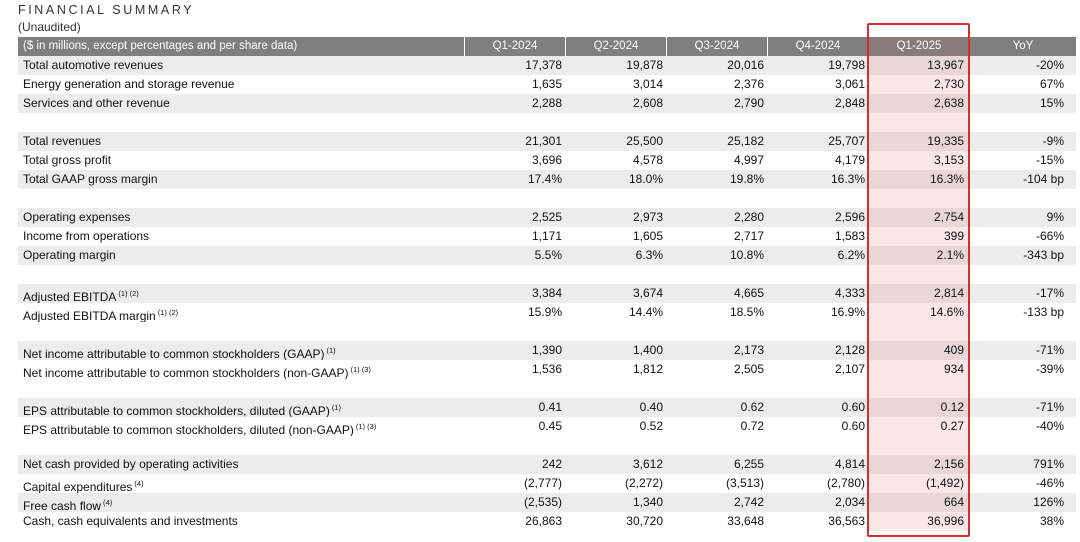 The height and width of the screenshot is (542, 1080). I want to click on highlighted-value-cell: 664, so click(919, 502).